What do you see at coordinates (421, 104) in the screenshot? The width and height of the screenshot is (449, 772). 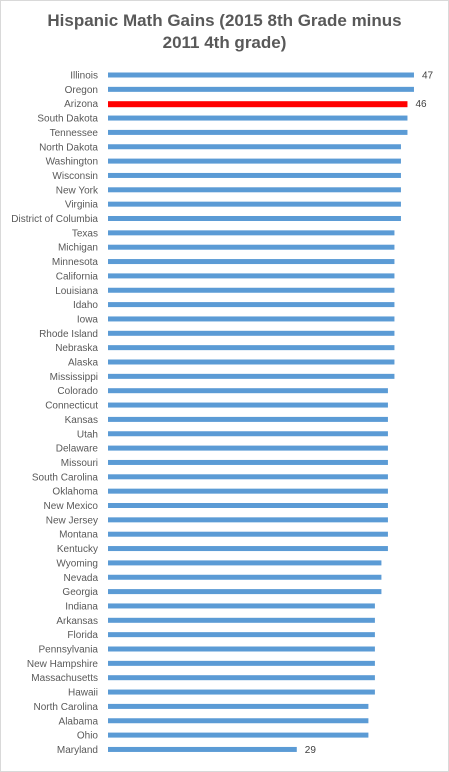 I see `data-label-arizona: 46` at bounding box center [421, 104].